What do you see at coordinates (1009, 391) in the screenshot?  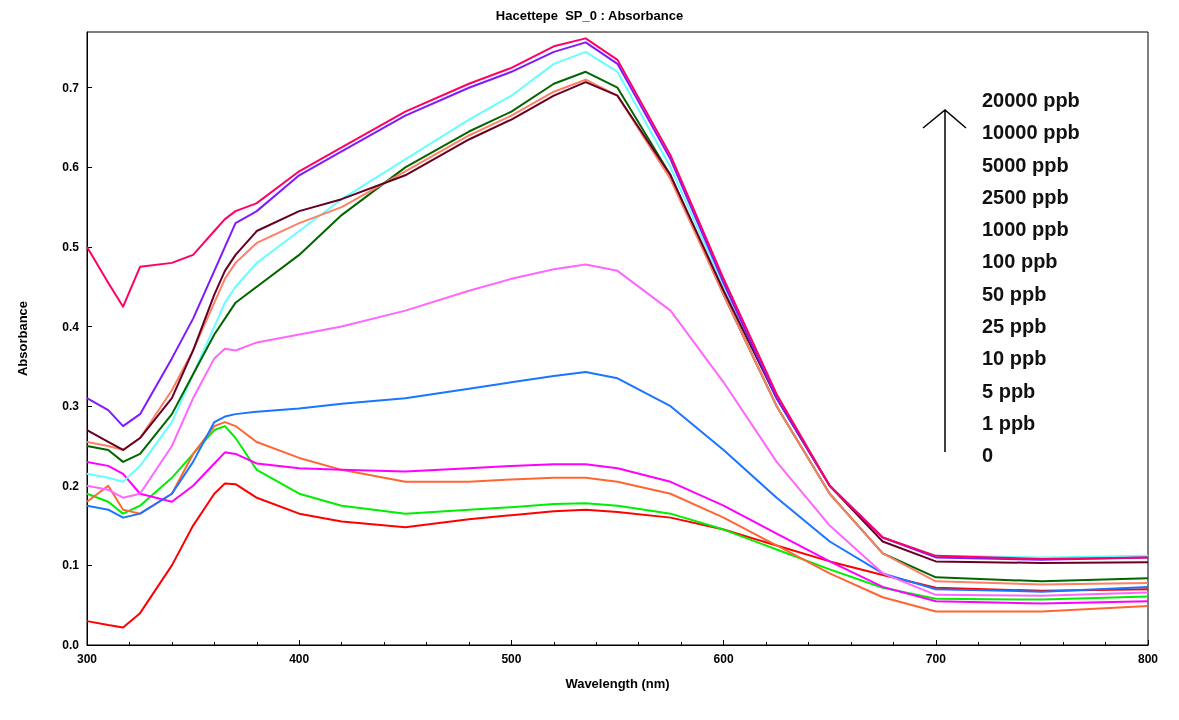 I see `annotation: 5 ppb` at bounding box center [1009, 391].